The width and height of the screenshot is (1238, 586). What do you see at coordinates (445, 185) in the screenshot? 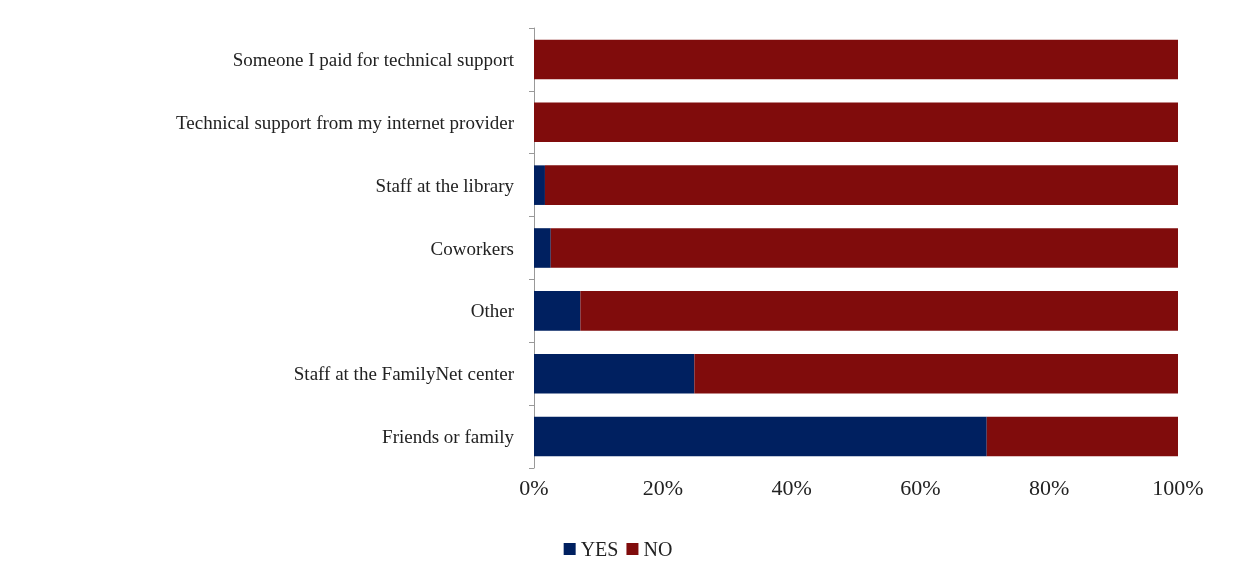
I see `y-tick-label: Staff at the library` at bounding box center [445, 185].